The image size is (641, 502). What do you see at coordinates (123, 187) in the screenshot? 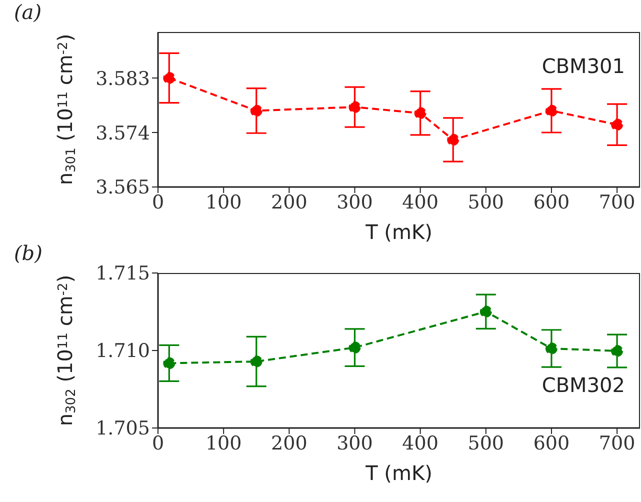
I see `y-tick-label: 3.565` at bounding box center [123, 187].